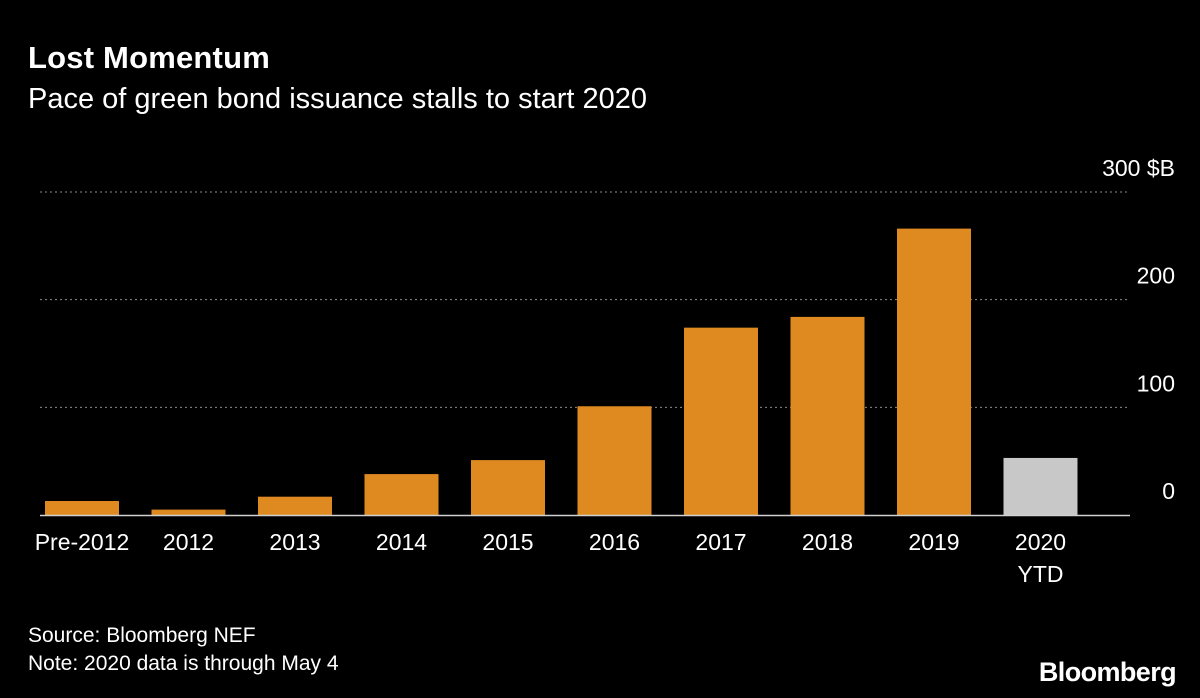  Describe the element at coordinates (1168, 491) in the screenshot. I see `y-tick-label: 0` at that location.